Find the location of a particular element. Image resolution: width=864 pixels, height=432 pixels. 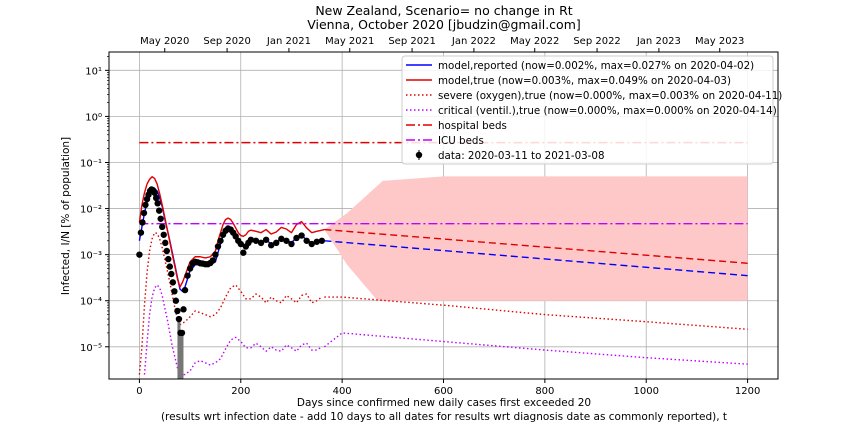

y-axis: 10⁻⁵ 10⁻⁴ 10⁻³ 10⁻² 10⁻¹ 10⁰ 10¹ is located at coordinates (94, 205).